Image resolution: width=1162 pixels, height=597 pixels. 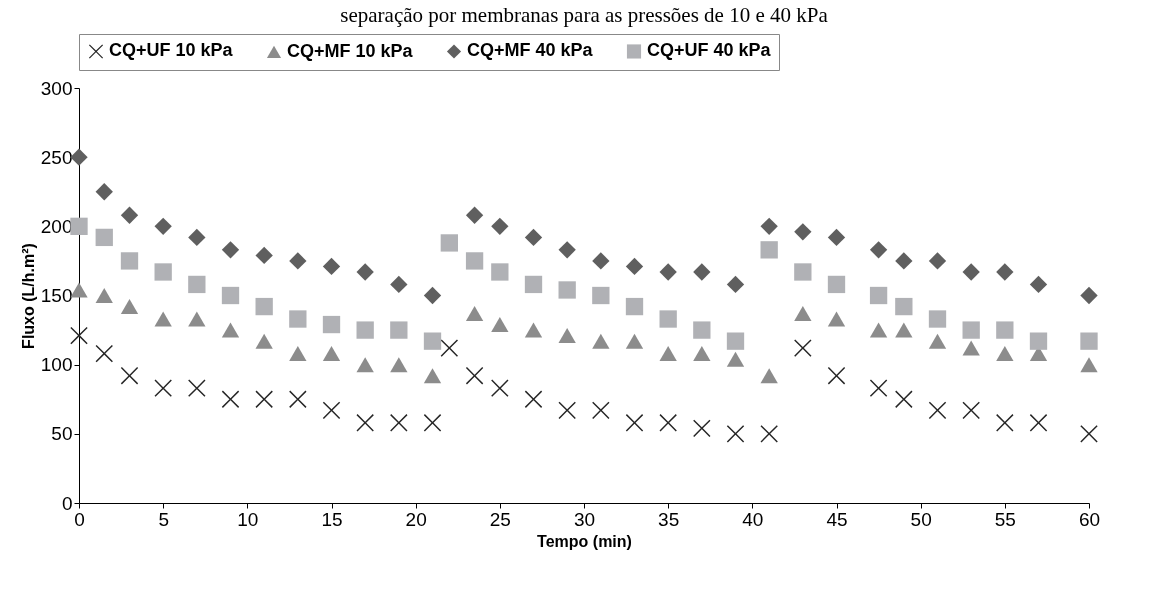 What do you see at coordinates (332, 519) in the screenshot?
I see `x-tick-label: 15` at bounding box center [332, 519].